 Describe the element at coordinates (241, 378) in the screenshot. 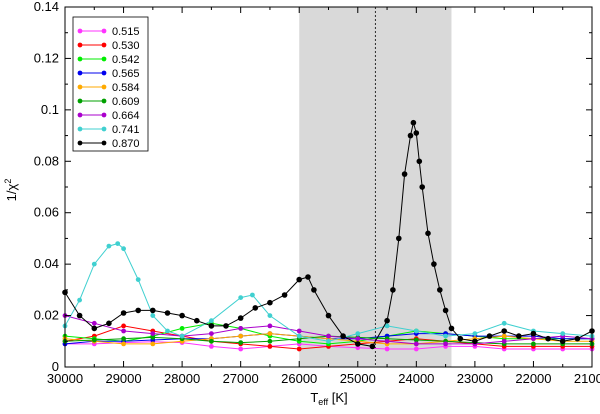

I see `x-tick-label: 27000` at that location.